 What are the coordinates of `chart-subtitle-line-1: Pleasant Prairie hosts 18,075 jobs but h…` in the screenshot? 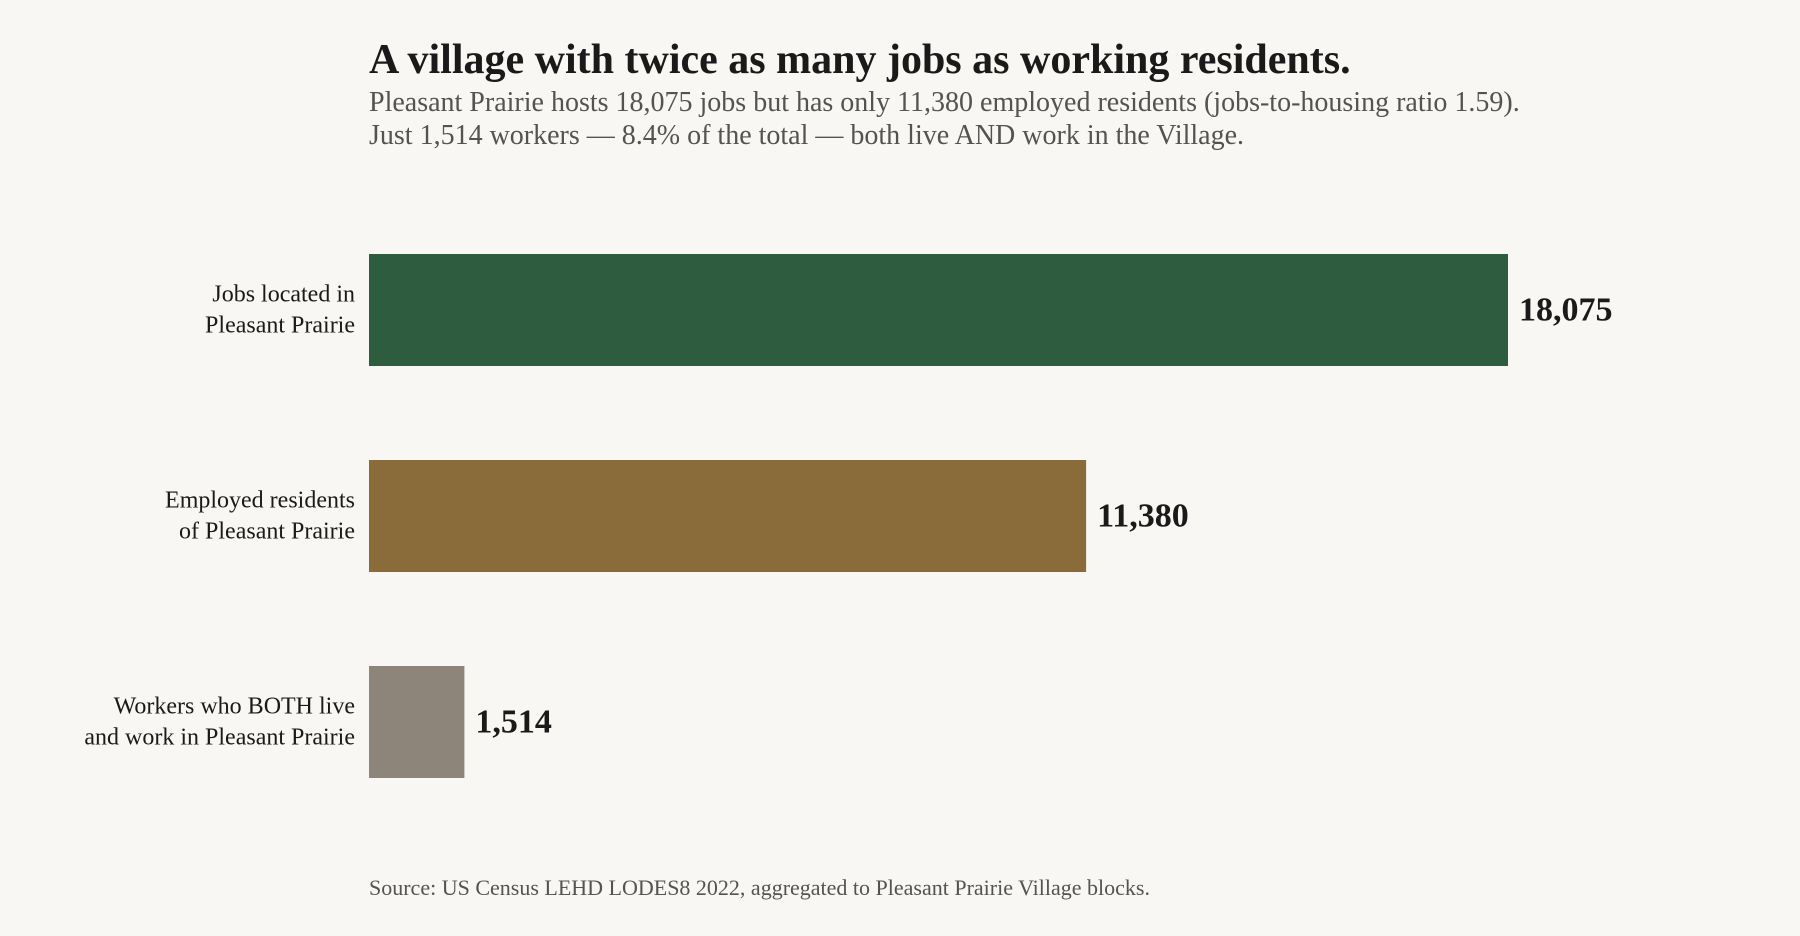 It's located at (944, 102).